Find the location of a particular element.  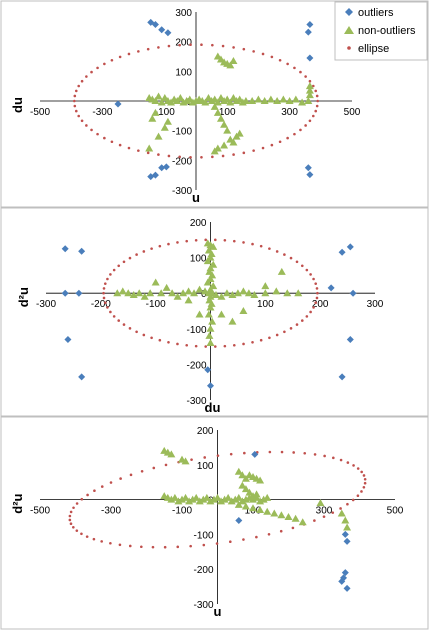

x-tick-label: 200 is located at coordinates (320, 304).